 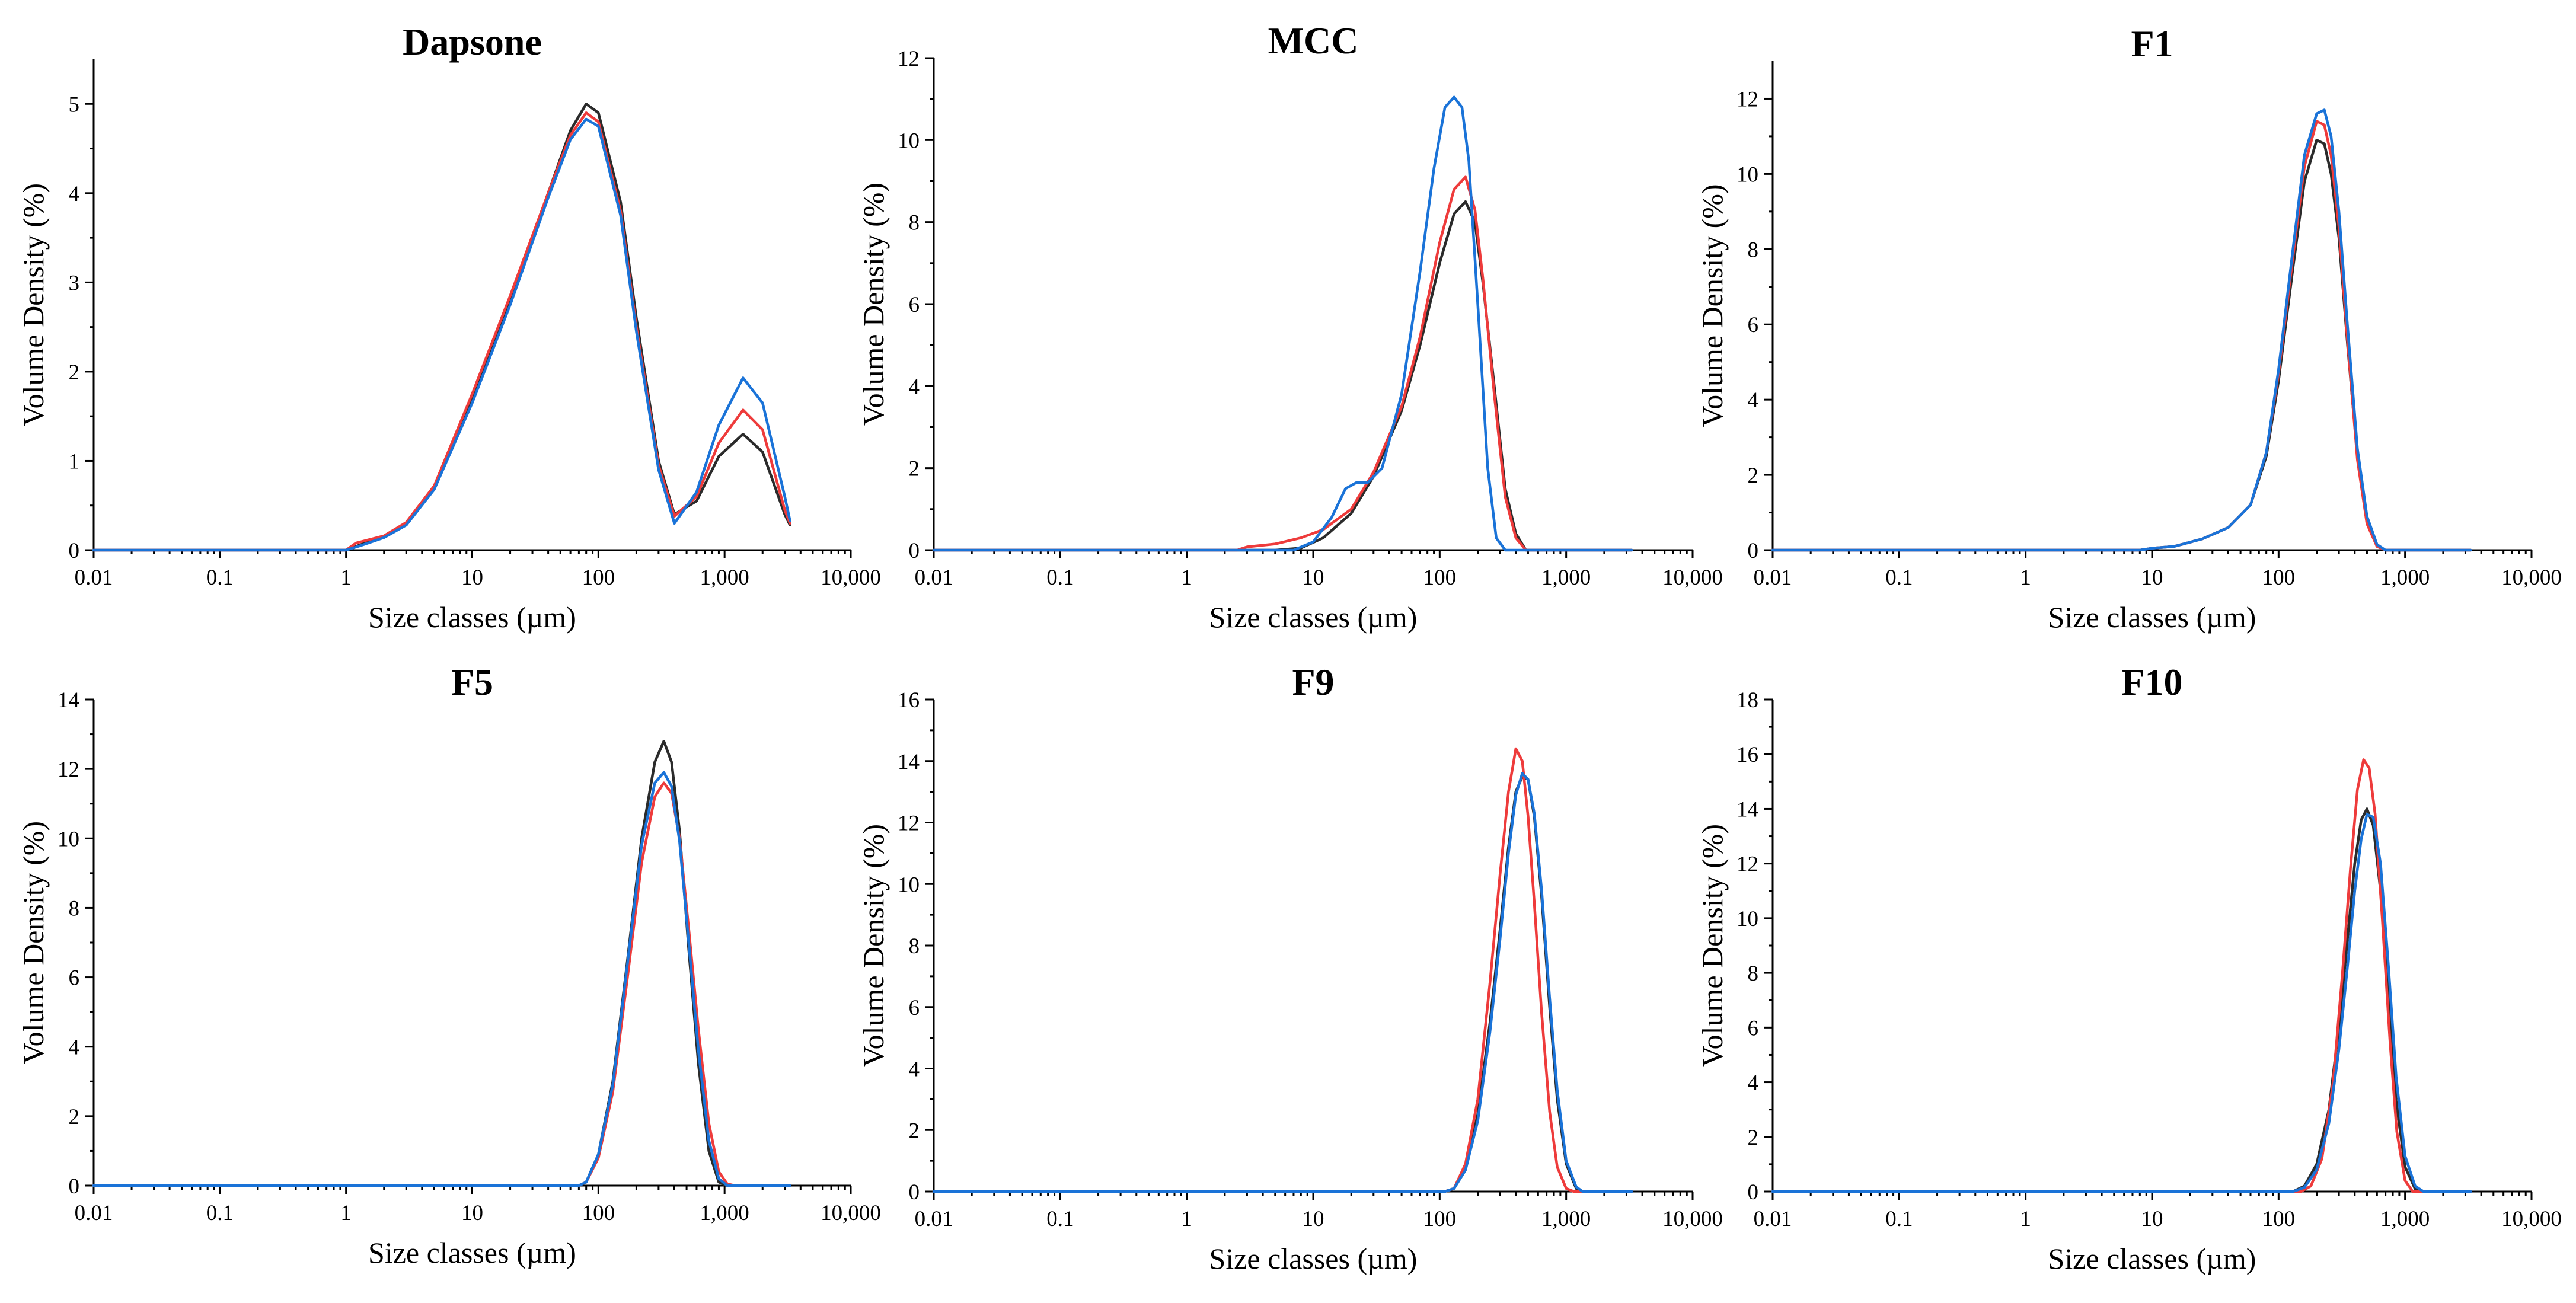 I want to click on y-tick-label: 1, so click(x=74, y=462).